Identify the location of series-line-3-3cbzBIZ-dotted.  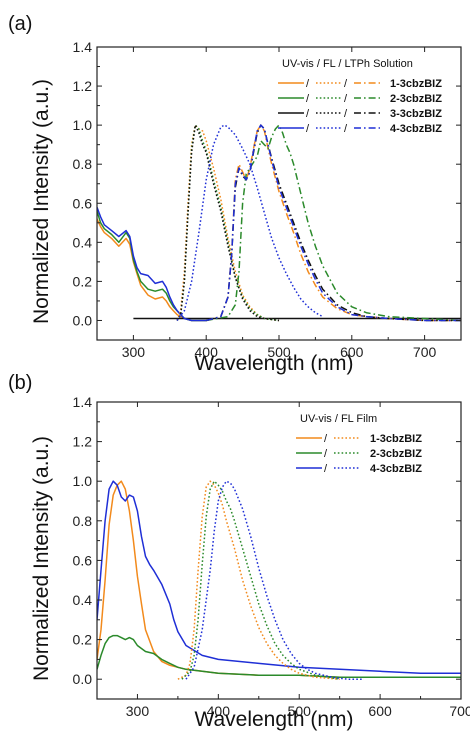
(228, 223).